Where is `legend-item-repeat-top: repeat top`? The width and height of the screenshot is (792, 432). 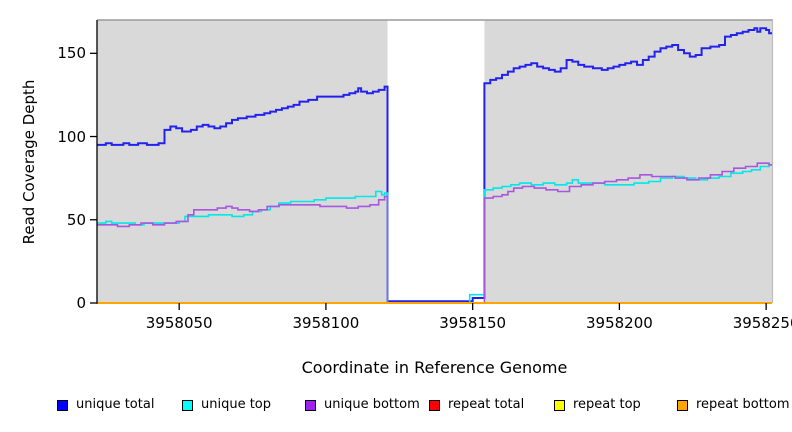
legend-item-repeat-top: repeat top is located at coordinates (597, 405).